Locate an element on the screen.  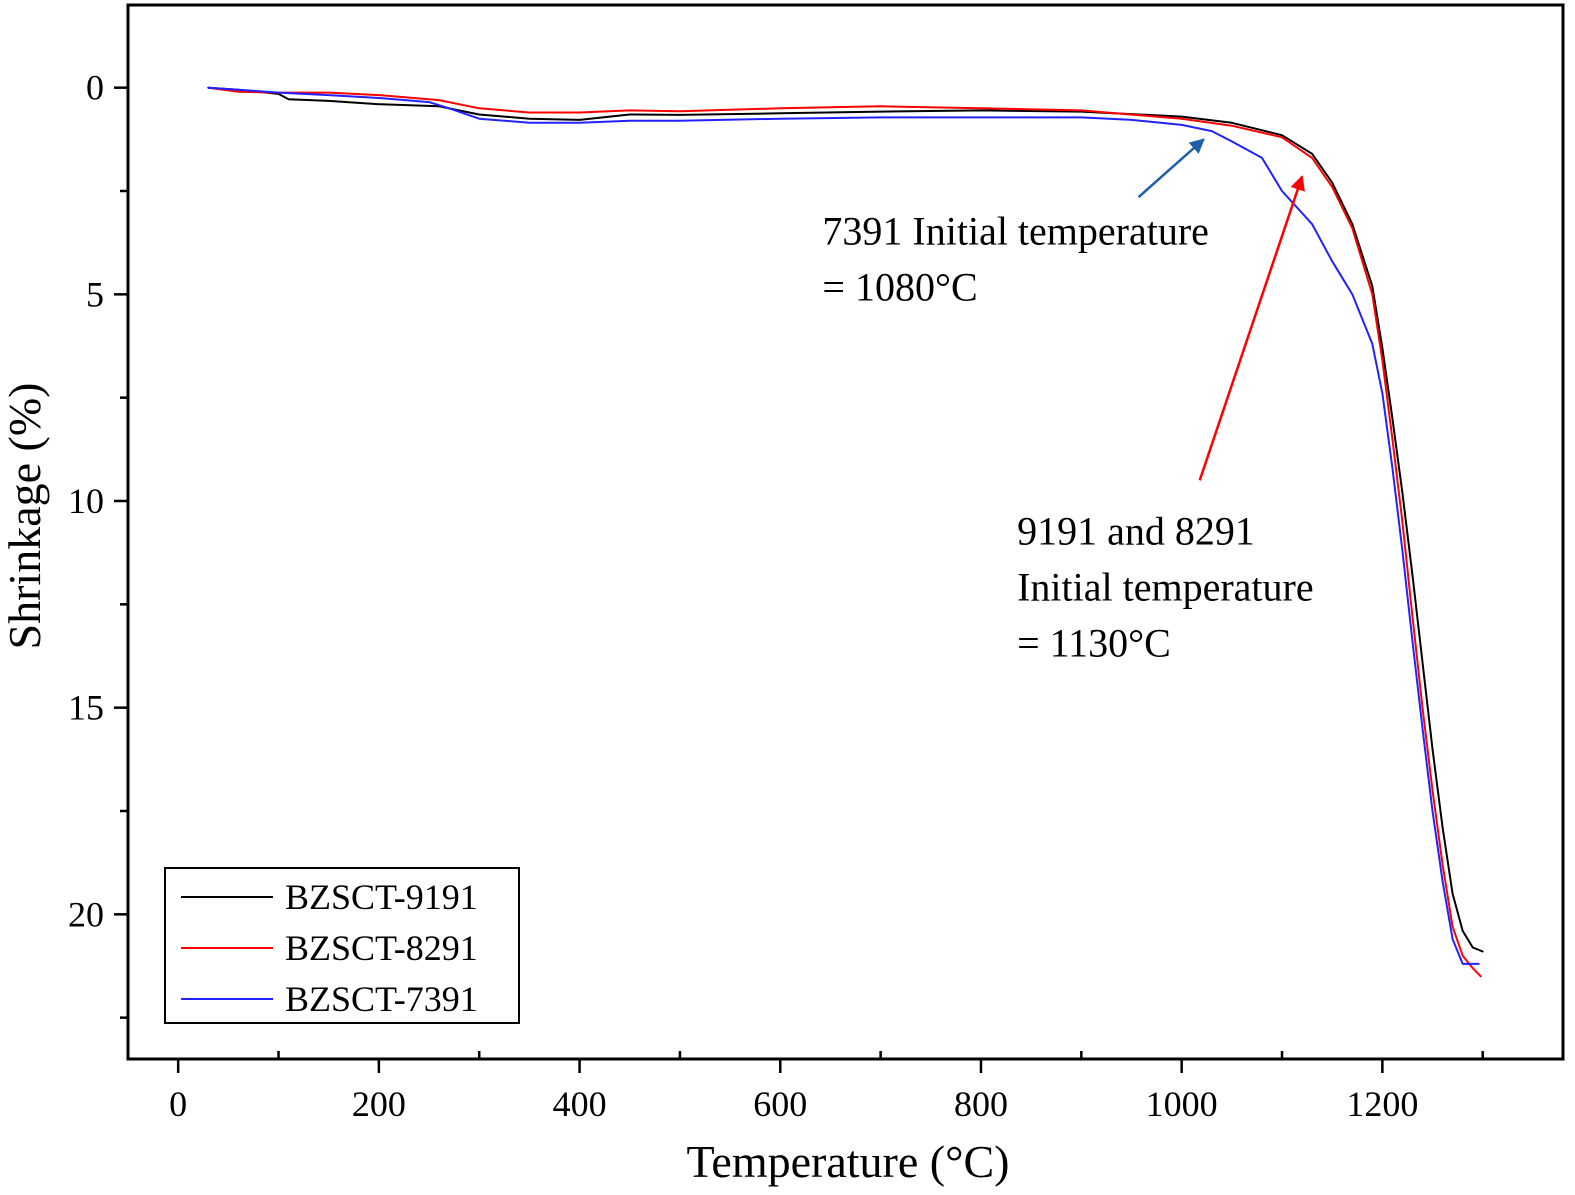
legend-label: BZSCT-9191 is located at coordinates (381, 897).